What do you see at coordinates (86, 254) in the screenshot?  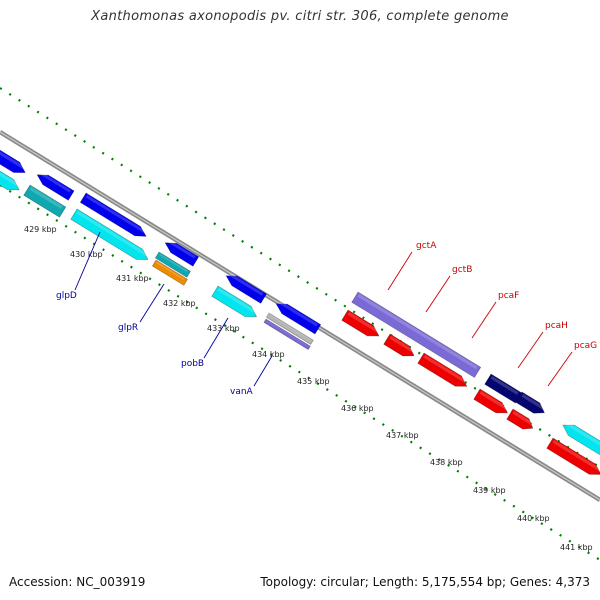 I see `kbp-label: 430 kbp` at bounding box center [86, 254].